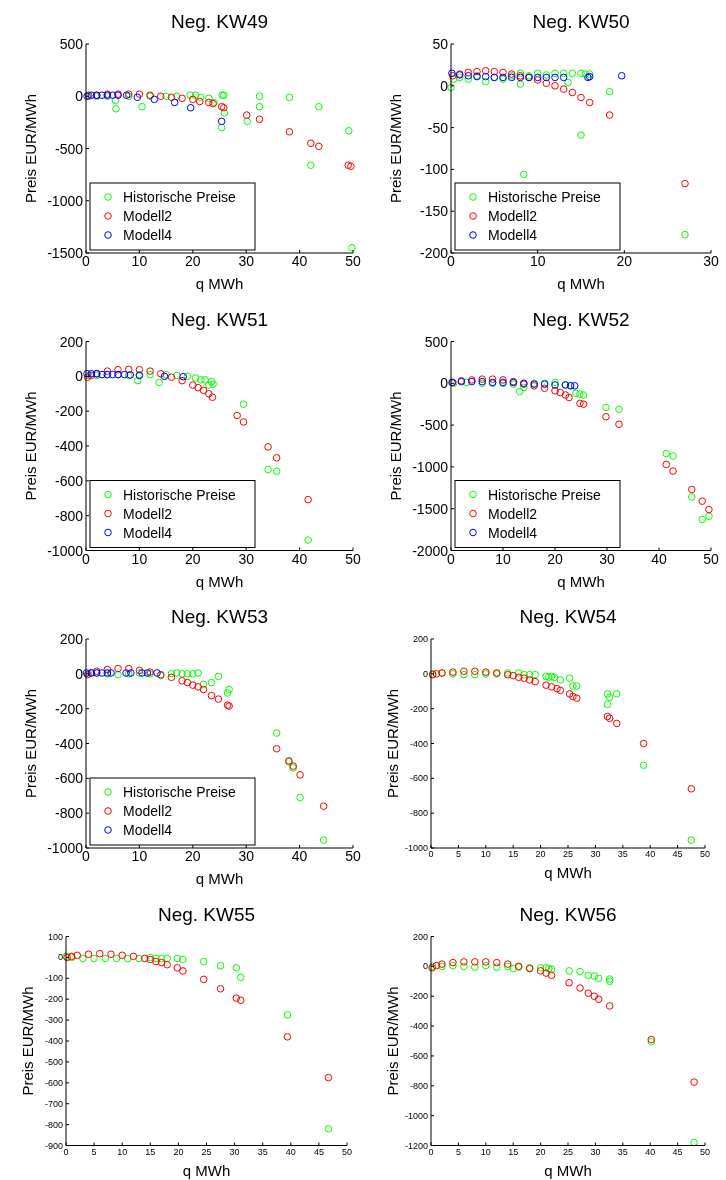  I want to click on x-axis-title: q MWh, so click(568, 1170).